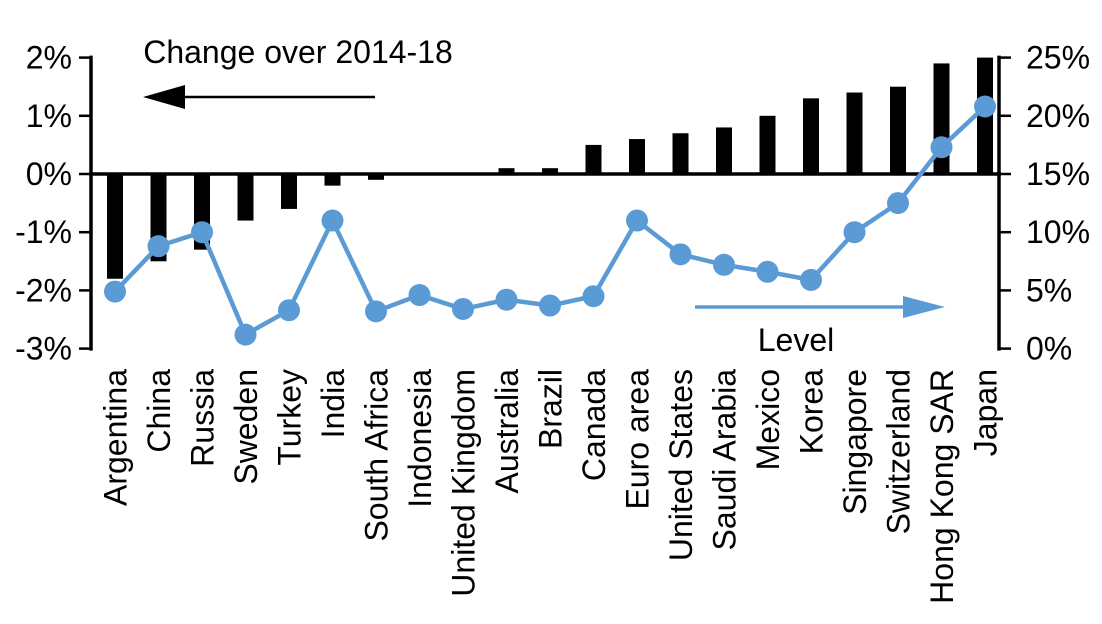  I want to click on bar-australia, so click(506, 171).